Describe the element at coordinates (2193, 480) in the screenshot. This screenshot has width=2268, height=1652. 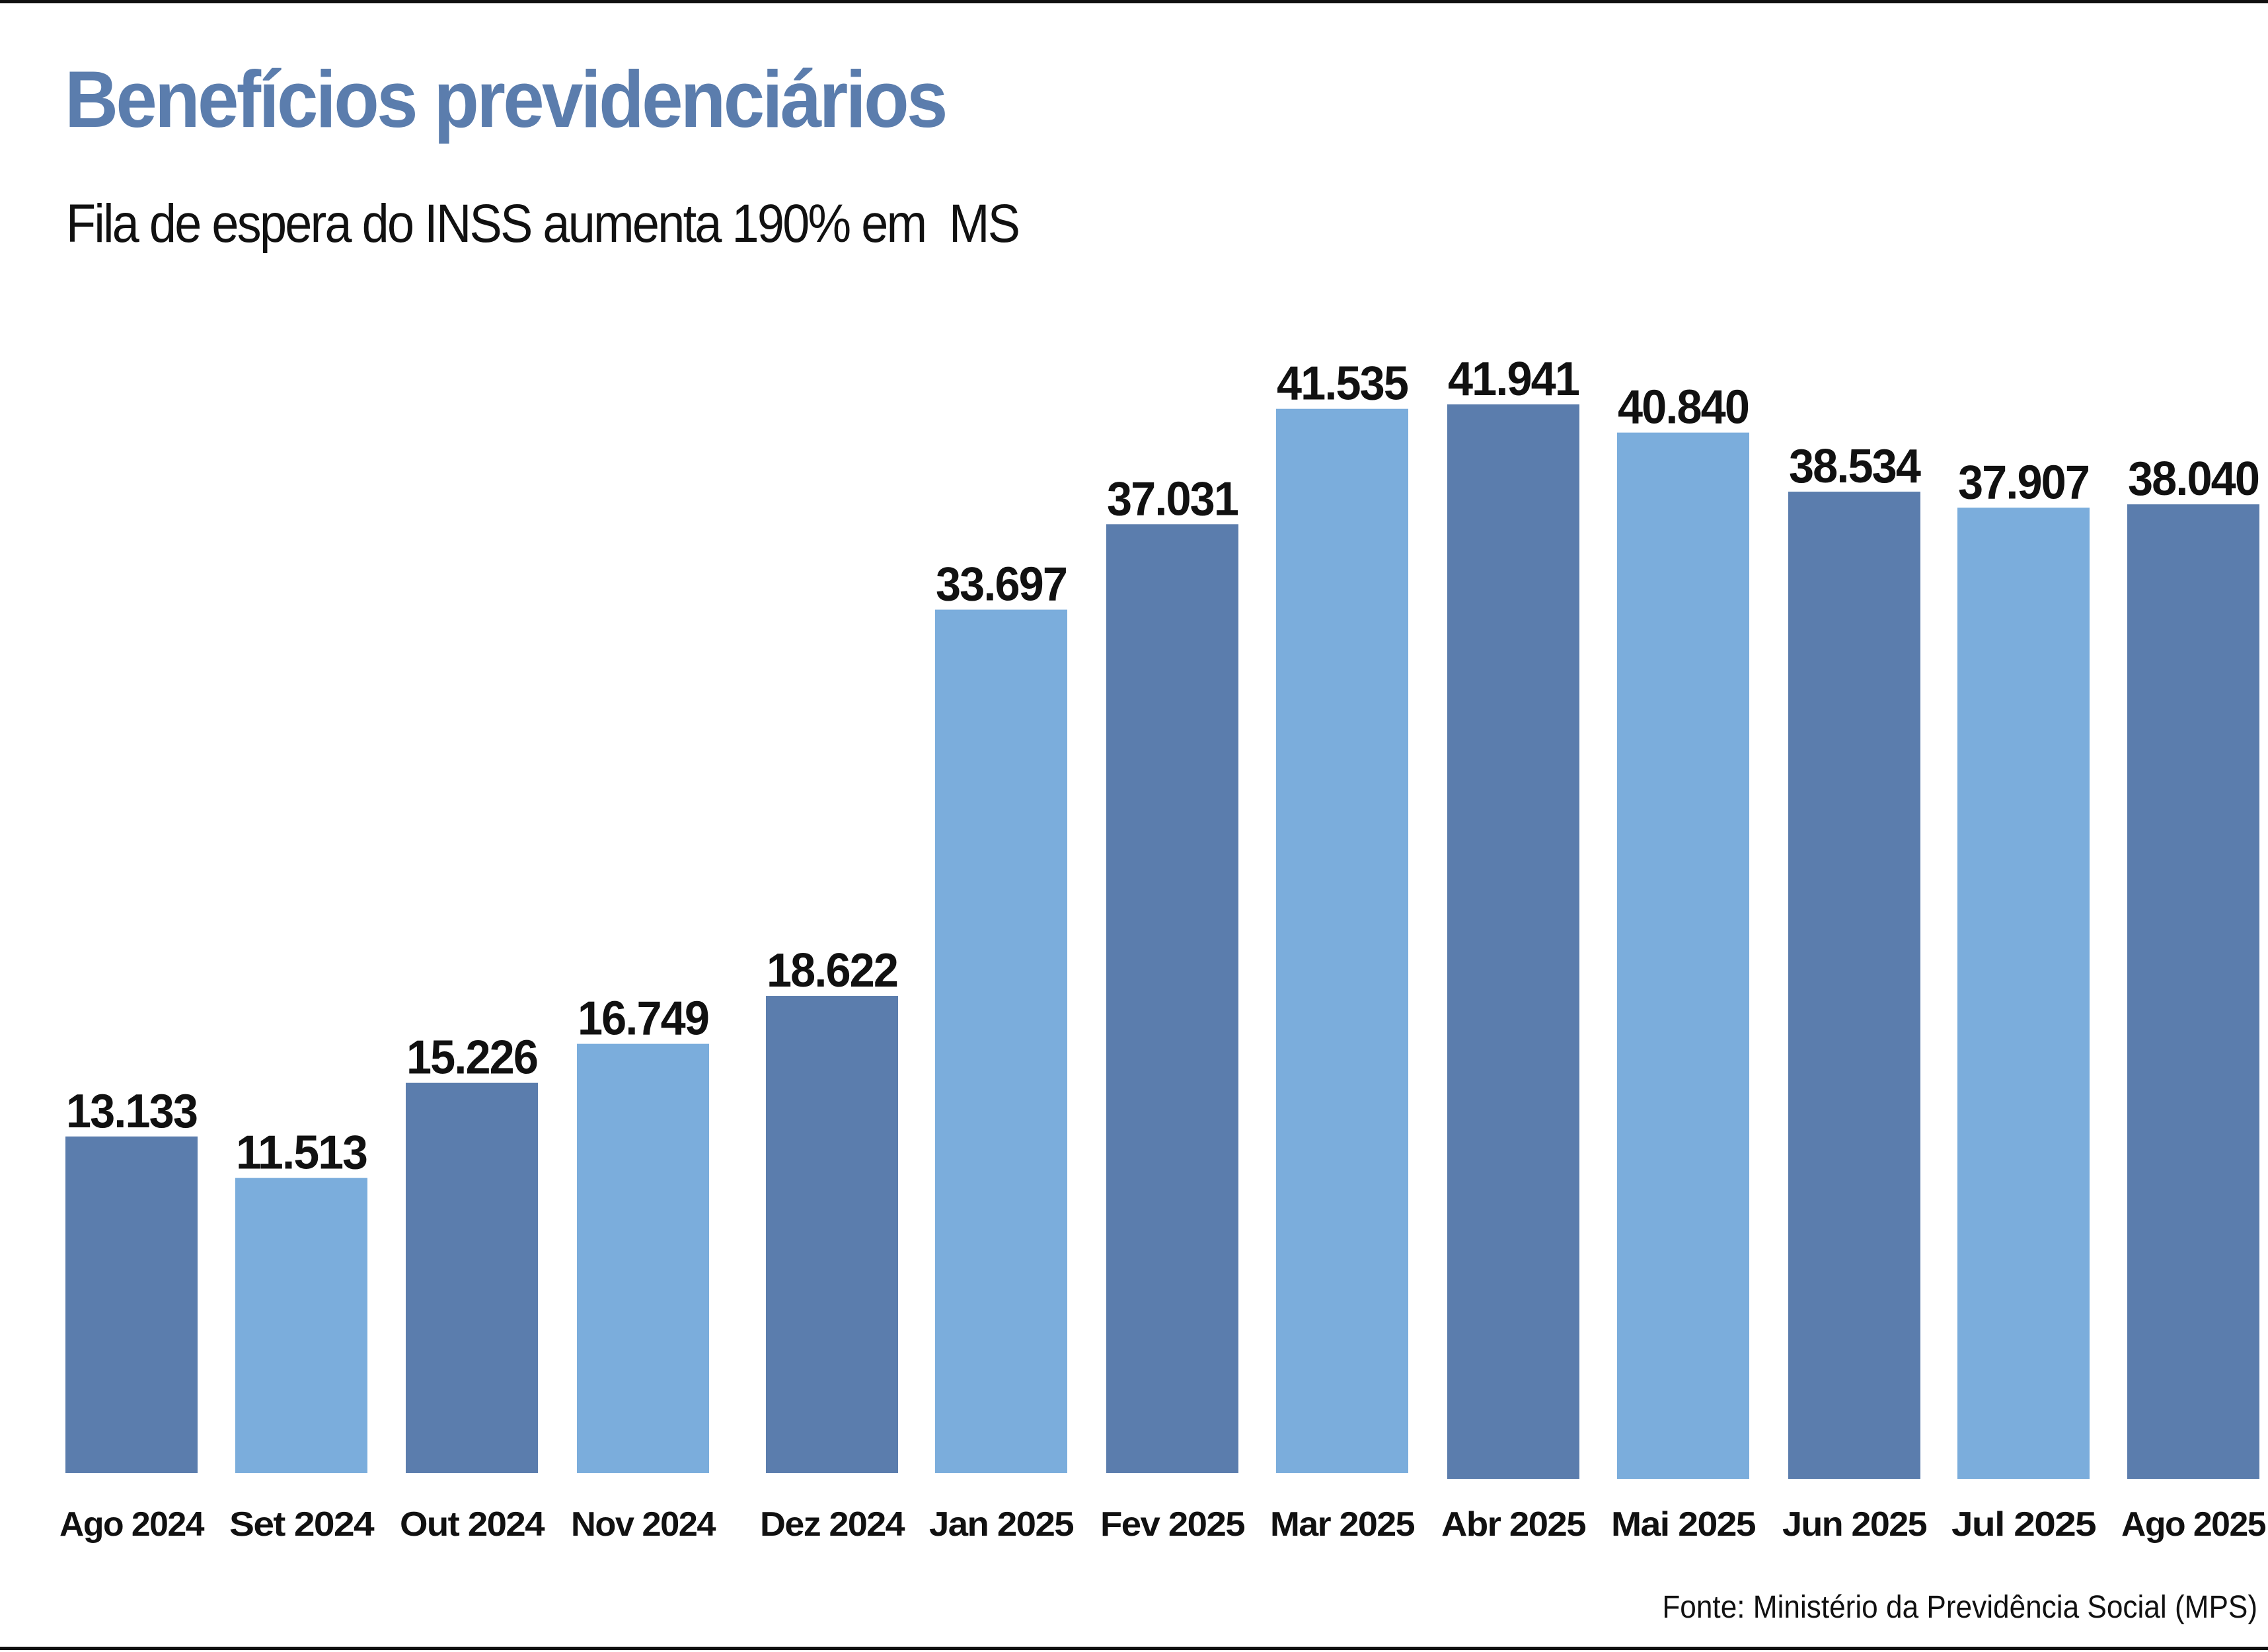
I see `value-label: 38.040` at that location.